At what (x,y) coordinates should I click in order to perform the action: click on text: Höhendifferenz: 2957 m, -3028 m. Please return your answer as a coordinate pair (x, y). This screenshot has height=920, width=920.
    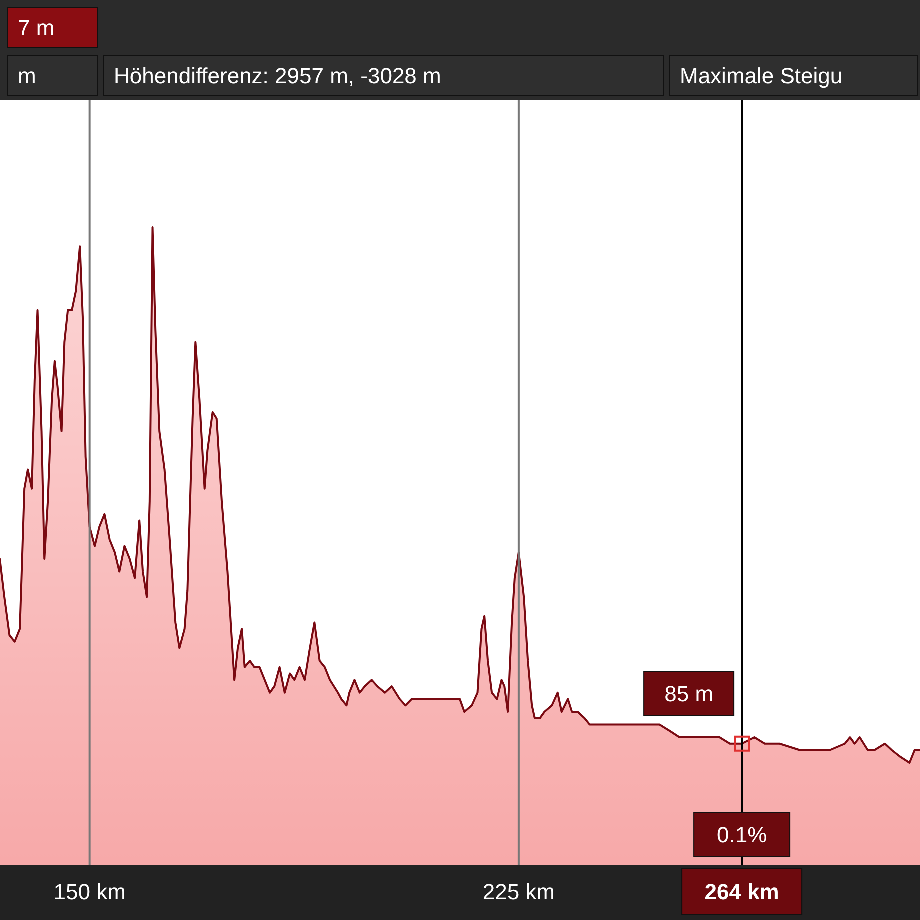
    Looking at the image, I should click on (278, 76).